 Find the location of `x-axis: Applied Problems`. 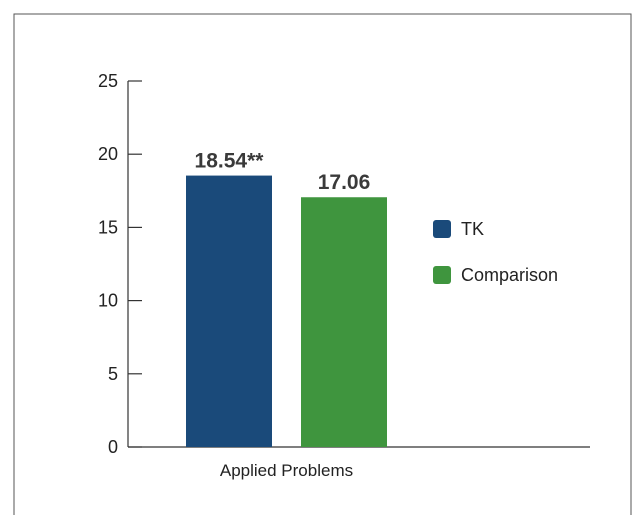

x-axis: Applied Problems is located at coordinates (359, 463).